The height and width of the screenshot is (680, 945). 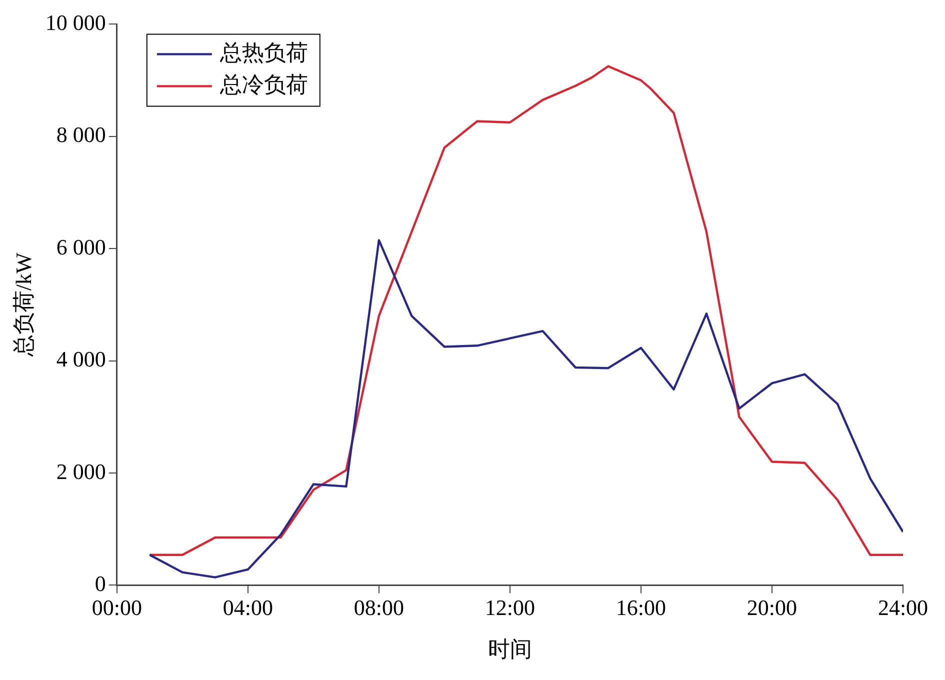 I want to click on x-tick-label: 04:00, so click(x=247, y=607).